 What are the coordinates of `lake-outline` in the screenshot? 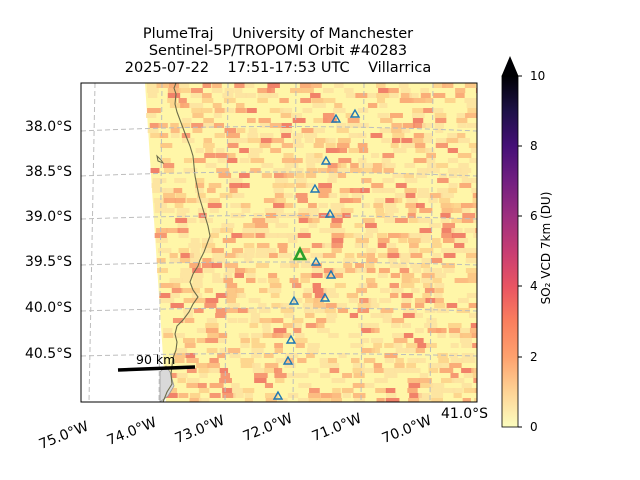 It's located at (160, 159).